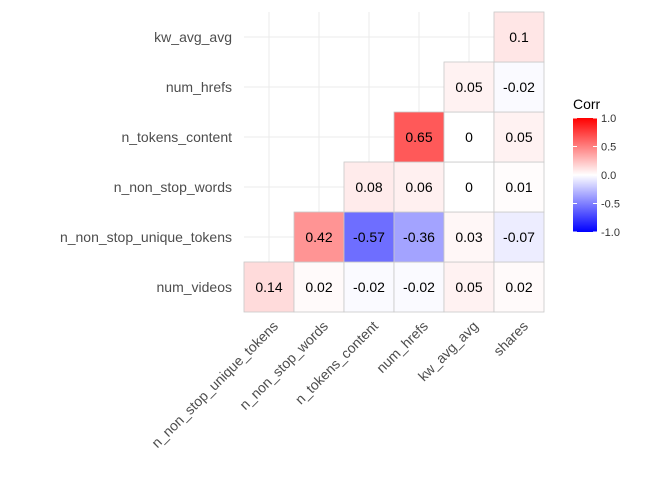 This screenshot has width=672, height=480. I want to click on cell-value-label: 0.1, so click(519, 37).